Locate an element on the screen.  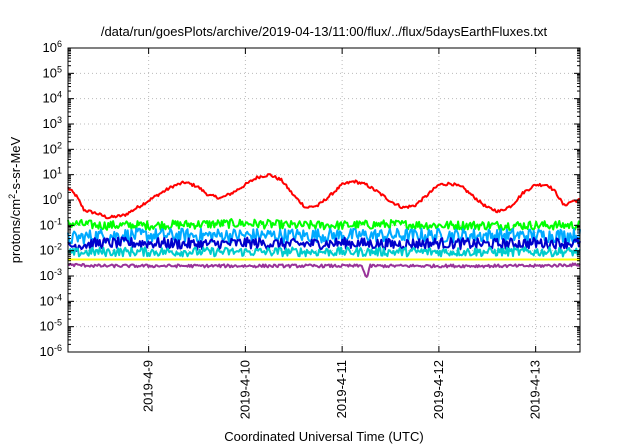
x-tick-label: 2019-4-13 is located at coordinates (535, 389).